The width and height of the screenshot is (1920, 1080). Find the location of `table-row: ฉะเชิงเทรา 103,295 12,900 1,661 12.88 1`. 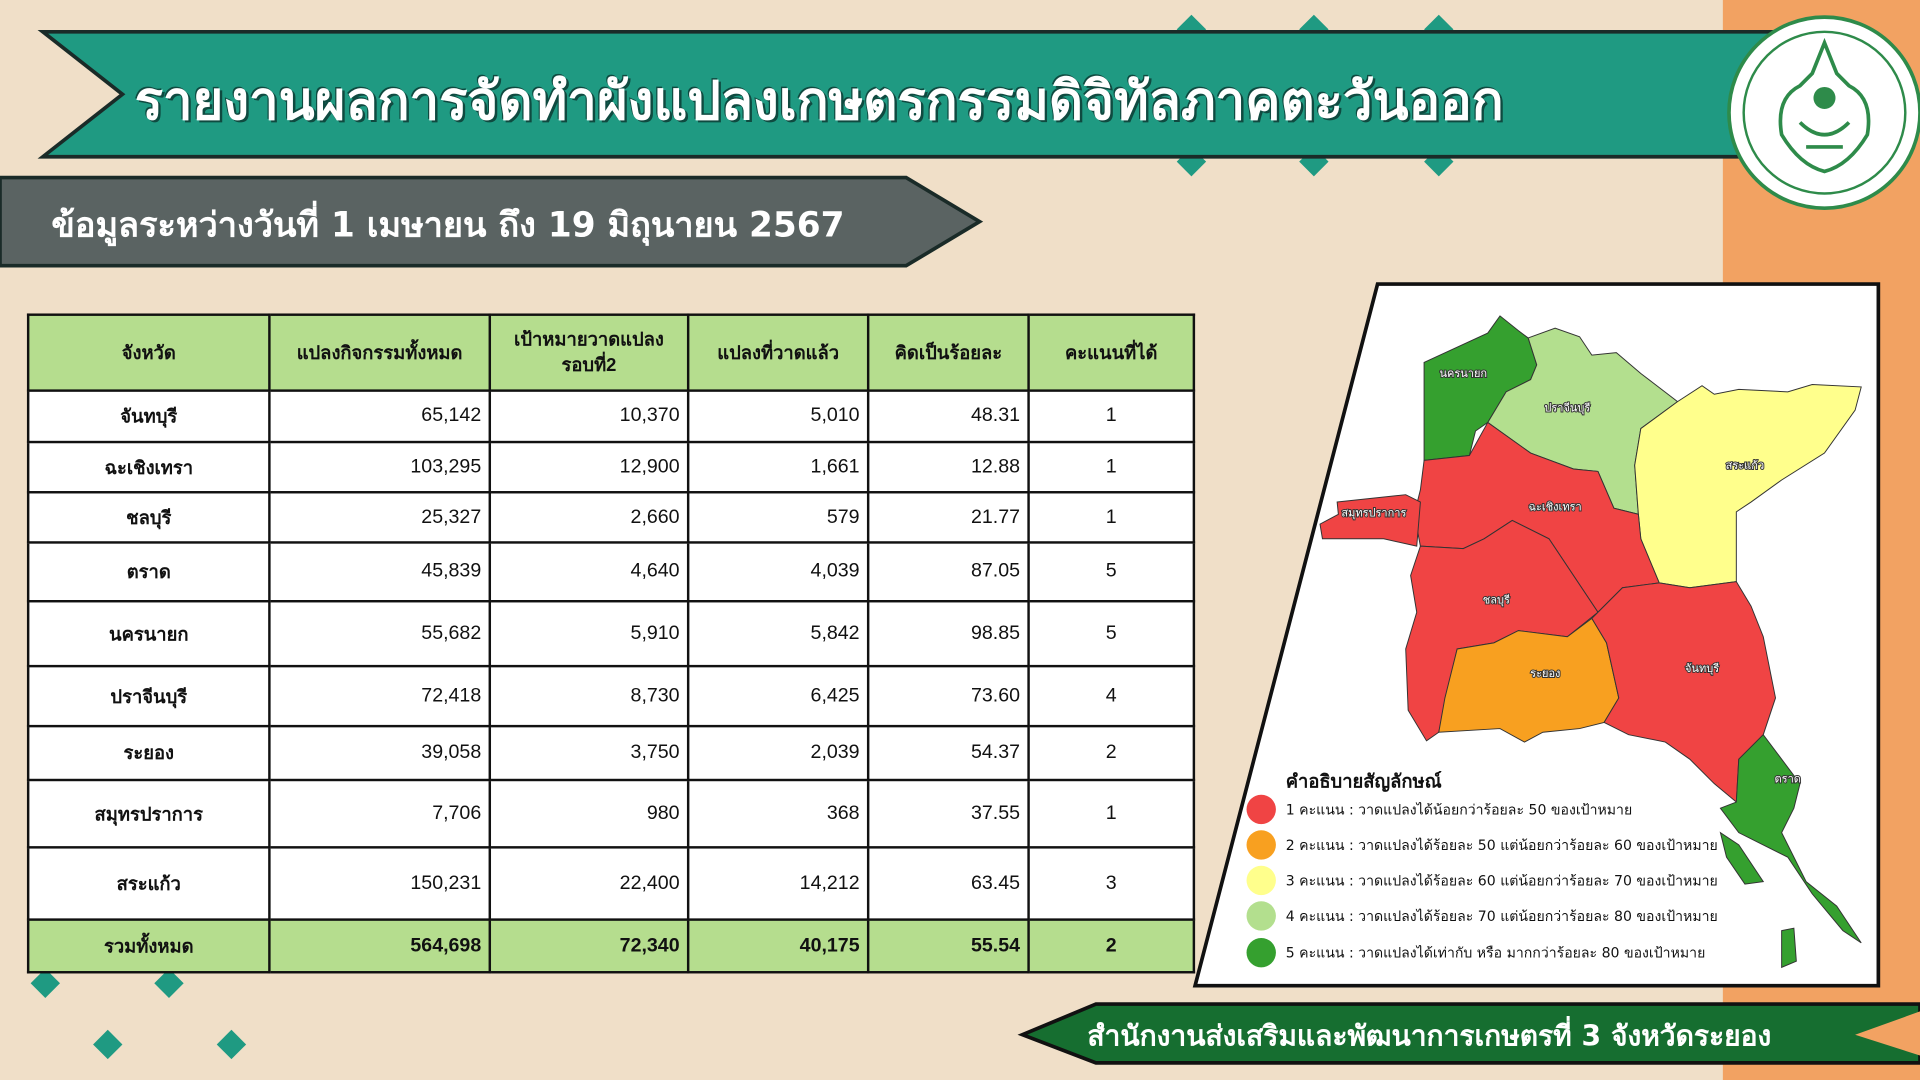

table-row: ฉะเชิงเทรา 103,295 12,900 1,661 12.88 1 is located at coordinates (611, 467).